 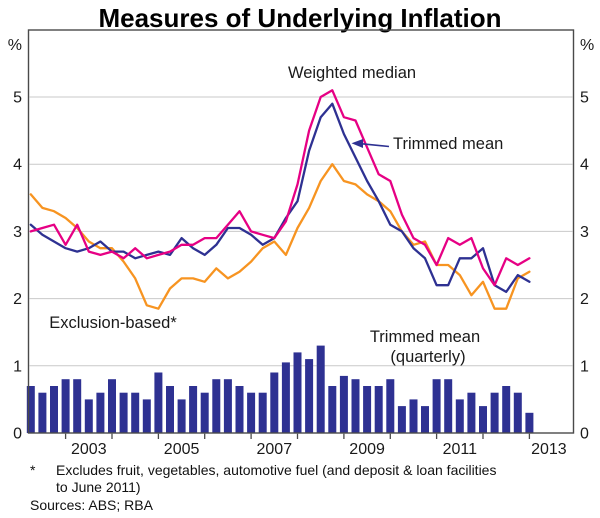 What do you see at coordinates (584, 232) in the screenshot?
I see `y-axis-label-right-3: 3` at bounding box center [584, 232].